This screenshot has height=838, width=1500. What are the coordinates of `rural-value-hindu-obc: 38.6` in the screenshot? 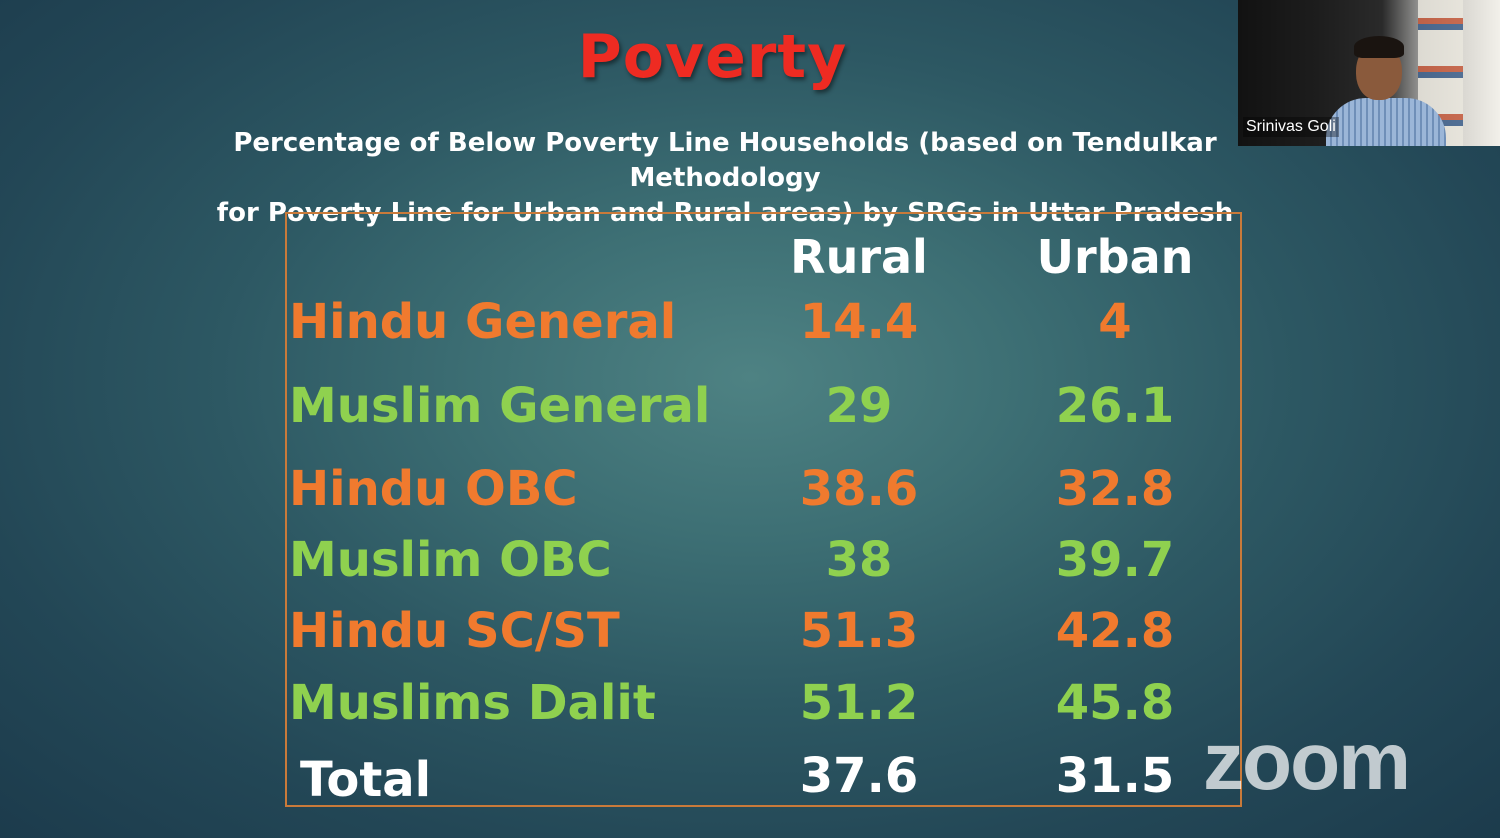 It's located at (859, 489).